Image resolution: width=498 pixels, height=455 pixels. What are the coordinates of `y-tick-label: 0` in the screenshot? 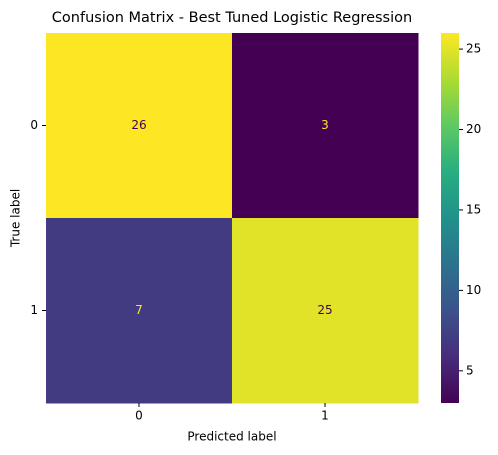 It's located at (34, 125).